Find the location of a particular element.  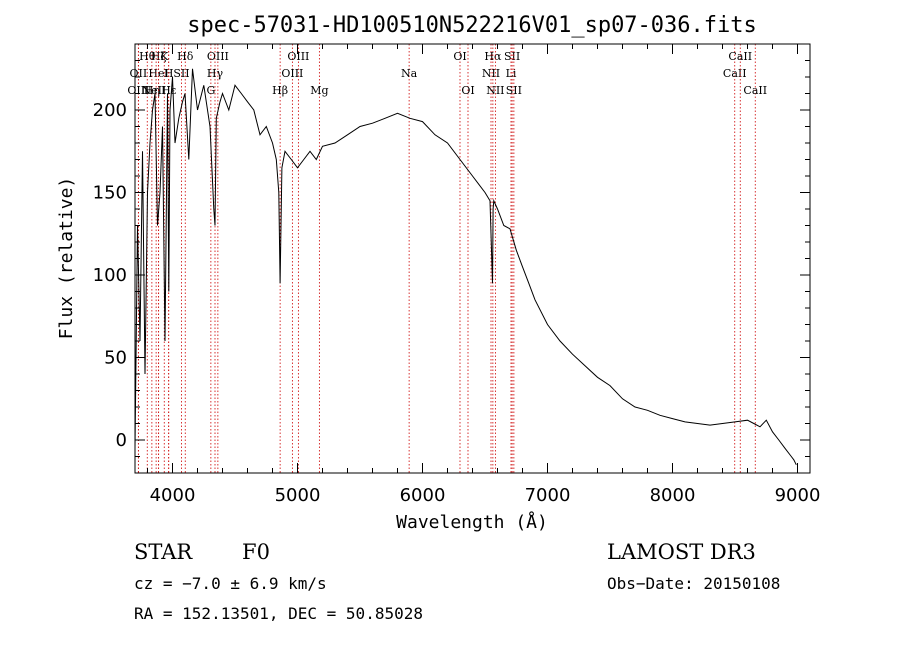

line-label-25: SII is located at coordinates (512, 56).